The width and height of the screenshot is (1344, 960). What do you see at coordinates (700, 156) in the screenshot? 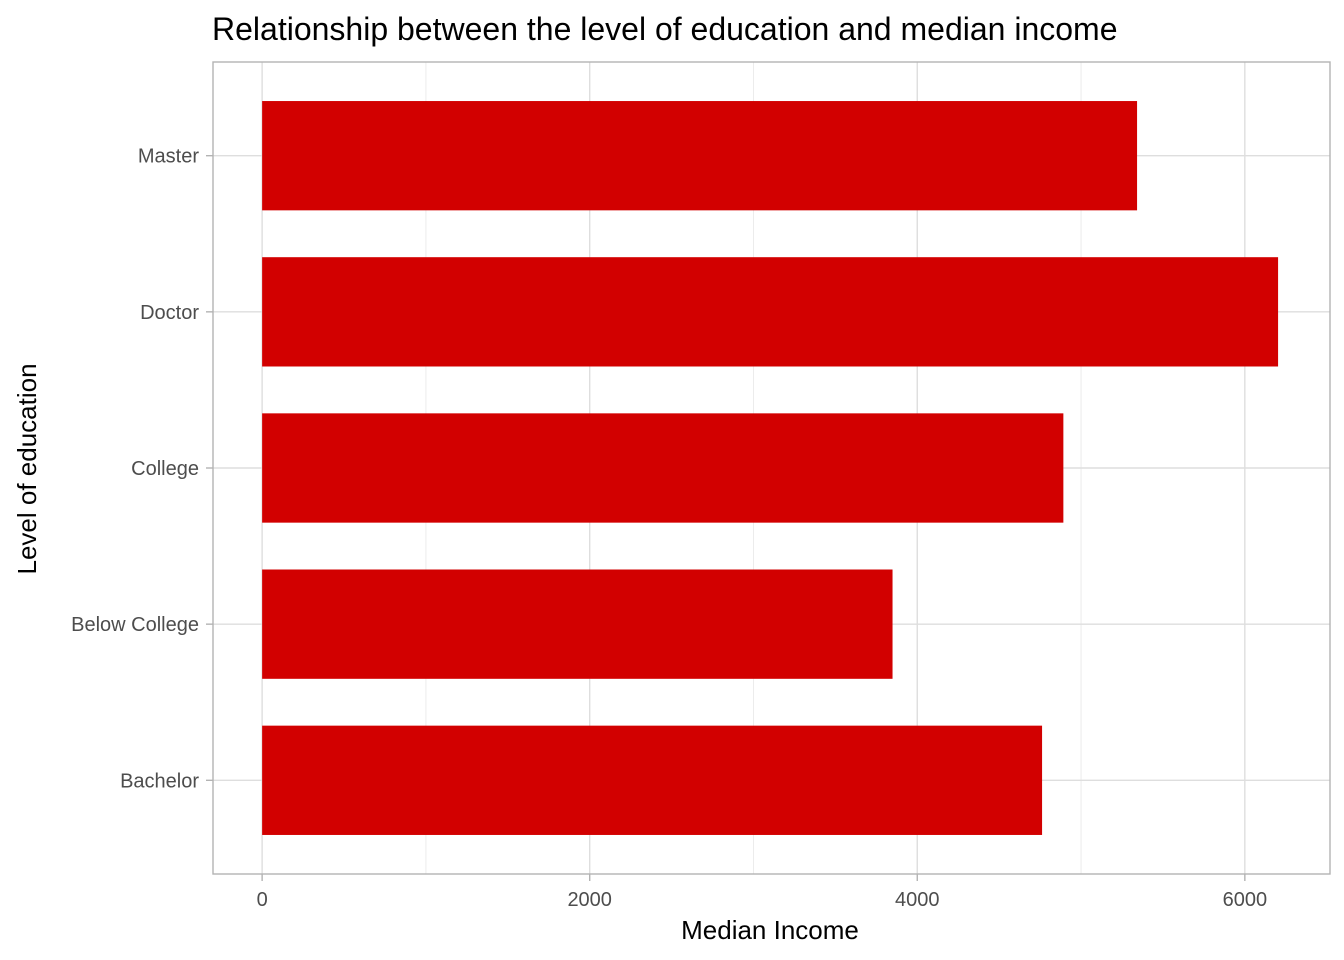
I see `bar-master` at bounding box center [700, 156].